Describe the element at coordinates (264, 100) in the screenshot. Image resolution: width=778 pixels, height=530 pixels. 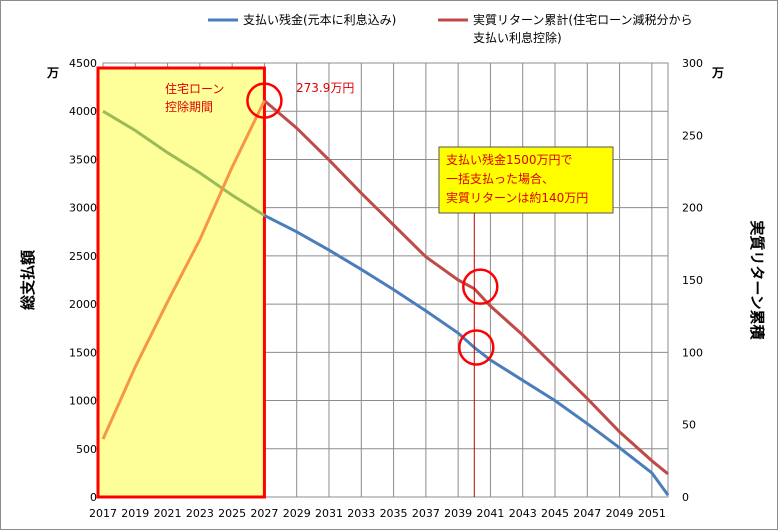
I see `peak-circle` at that location.